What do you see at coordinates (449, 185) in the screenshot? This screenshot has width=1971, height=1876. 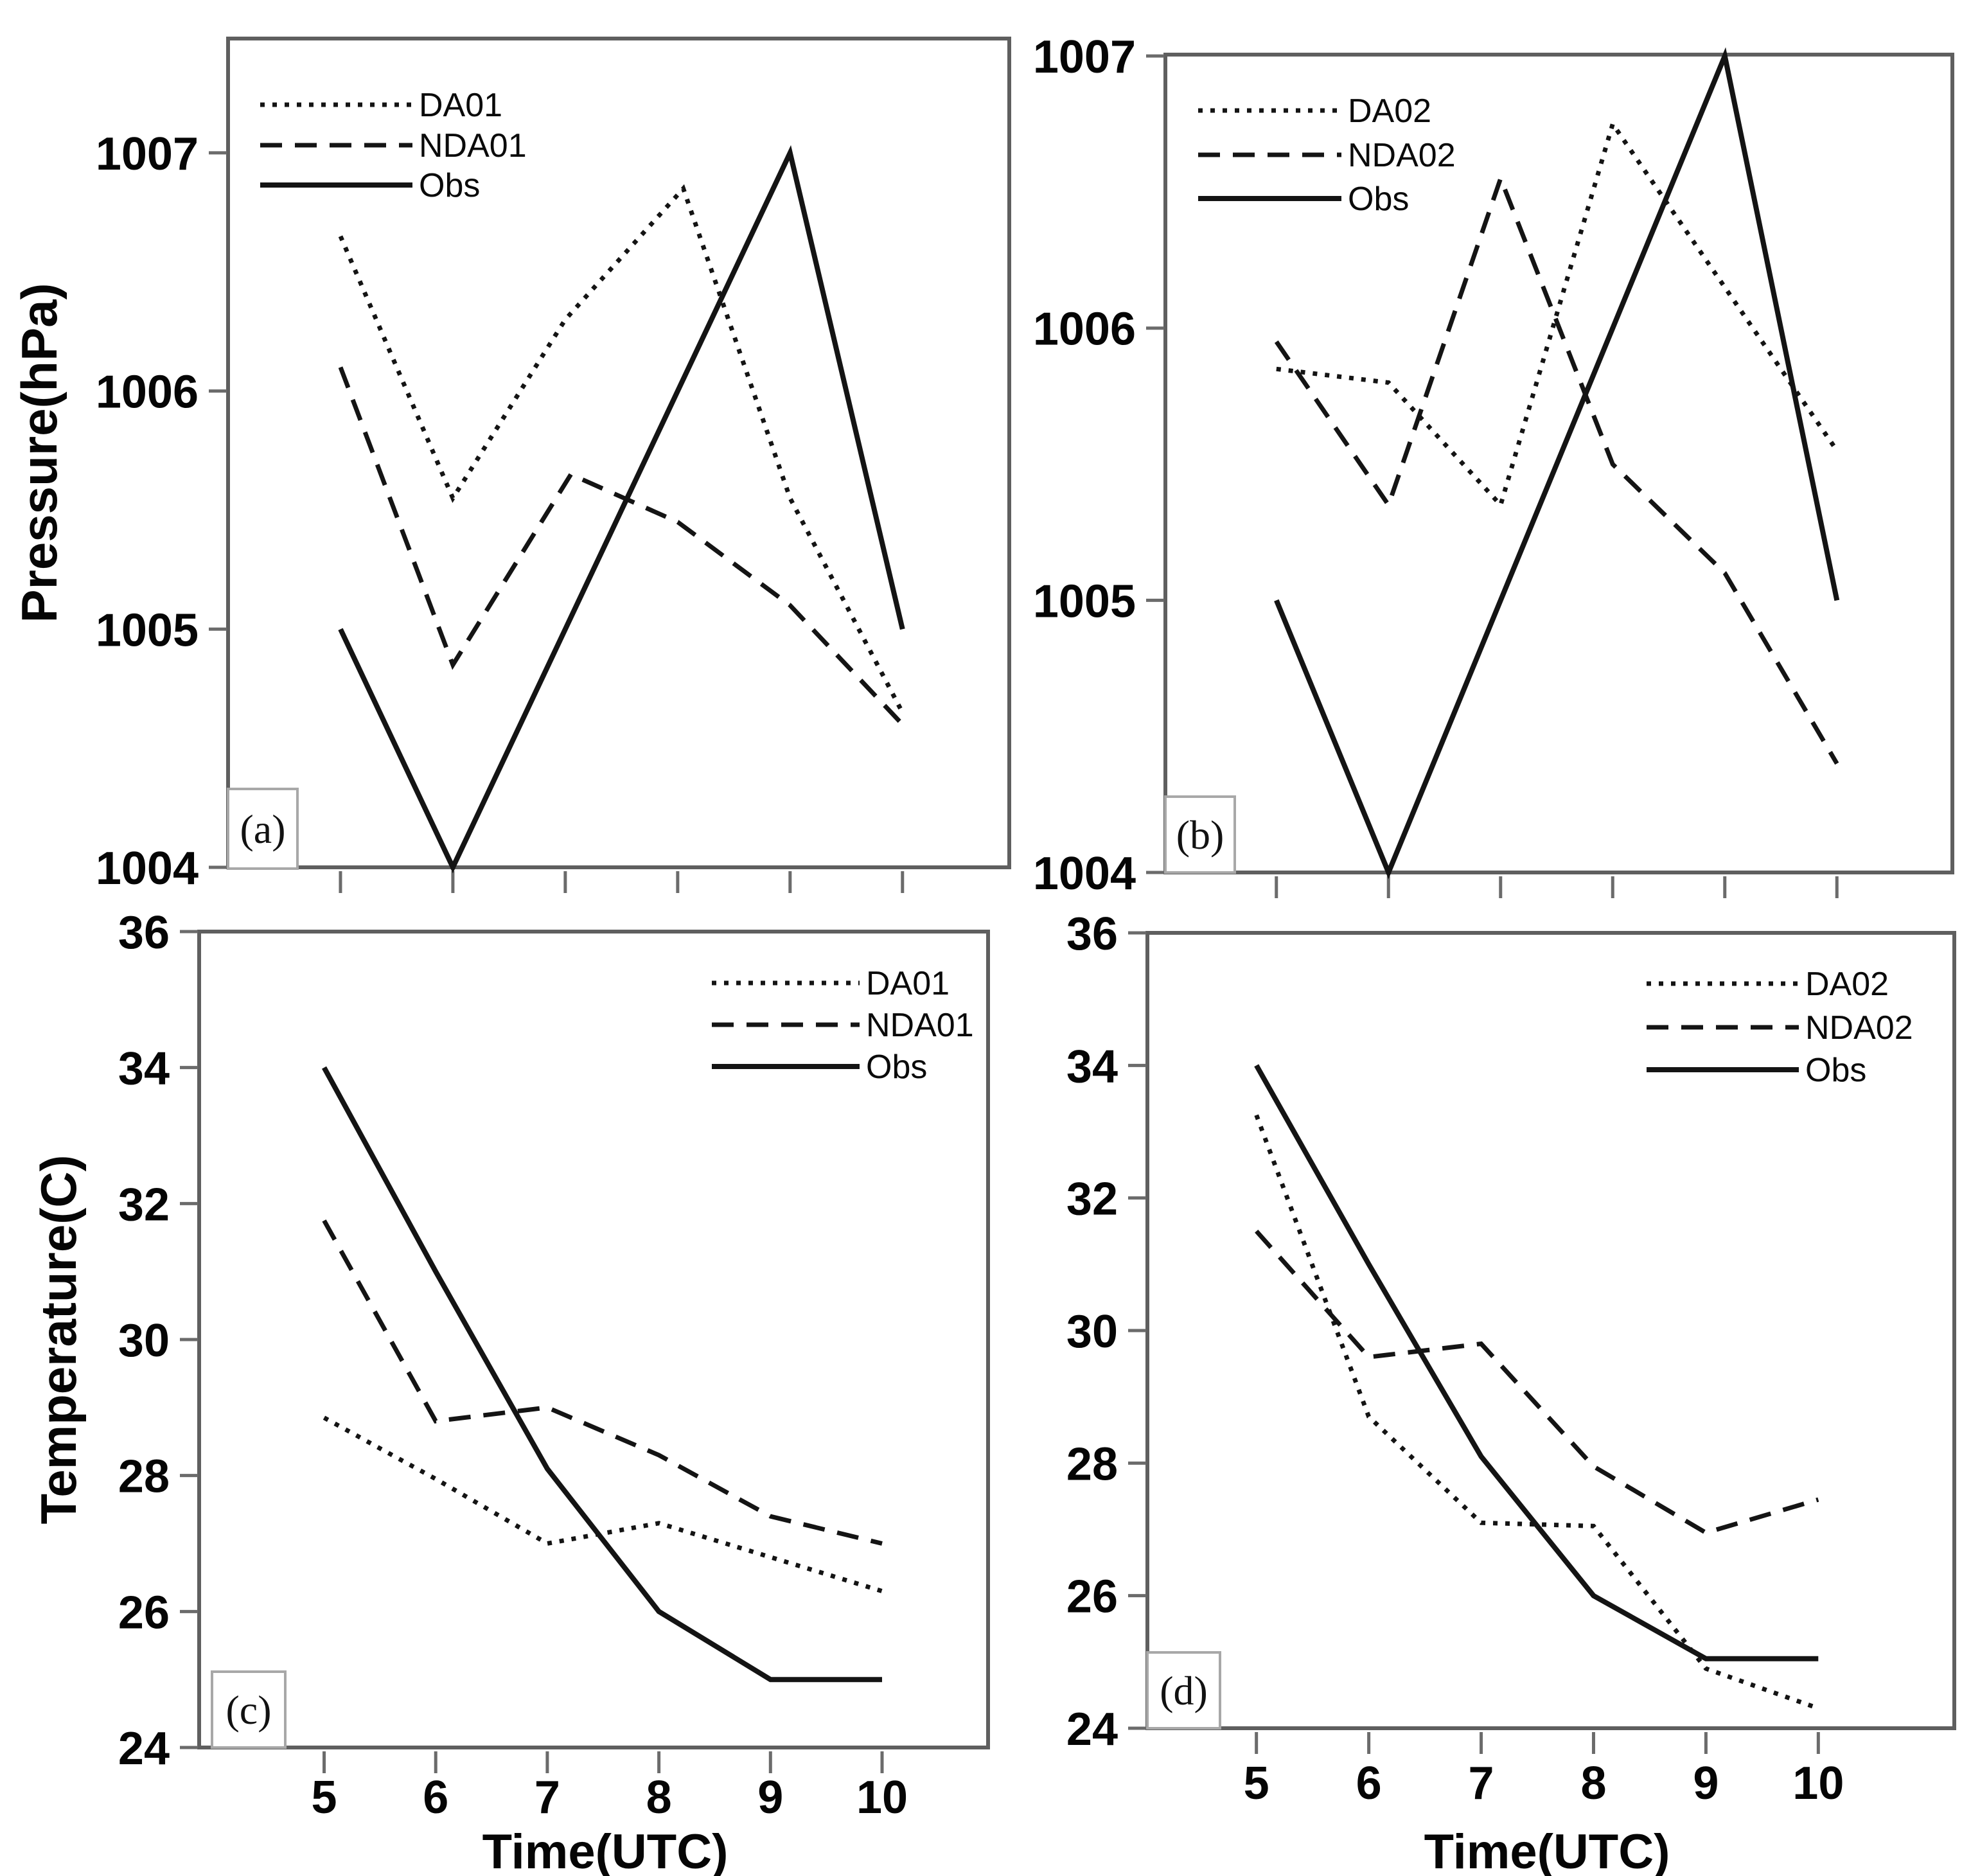 I see `legend-label-obs-a: Obs` at bounding box center [449, 185].